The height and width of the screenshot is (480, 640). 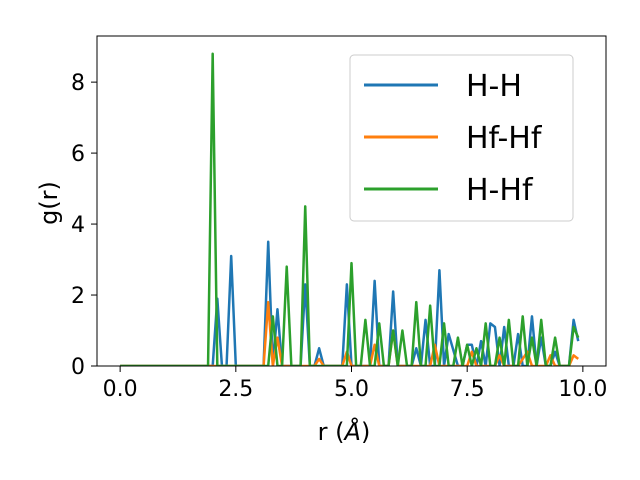 I want to click on x-axis-label: r (Å), so click(x=344, y=431).